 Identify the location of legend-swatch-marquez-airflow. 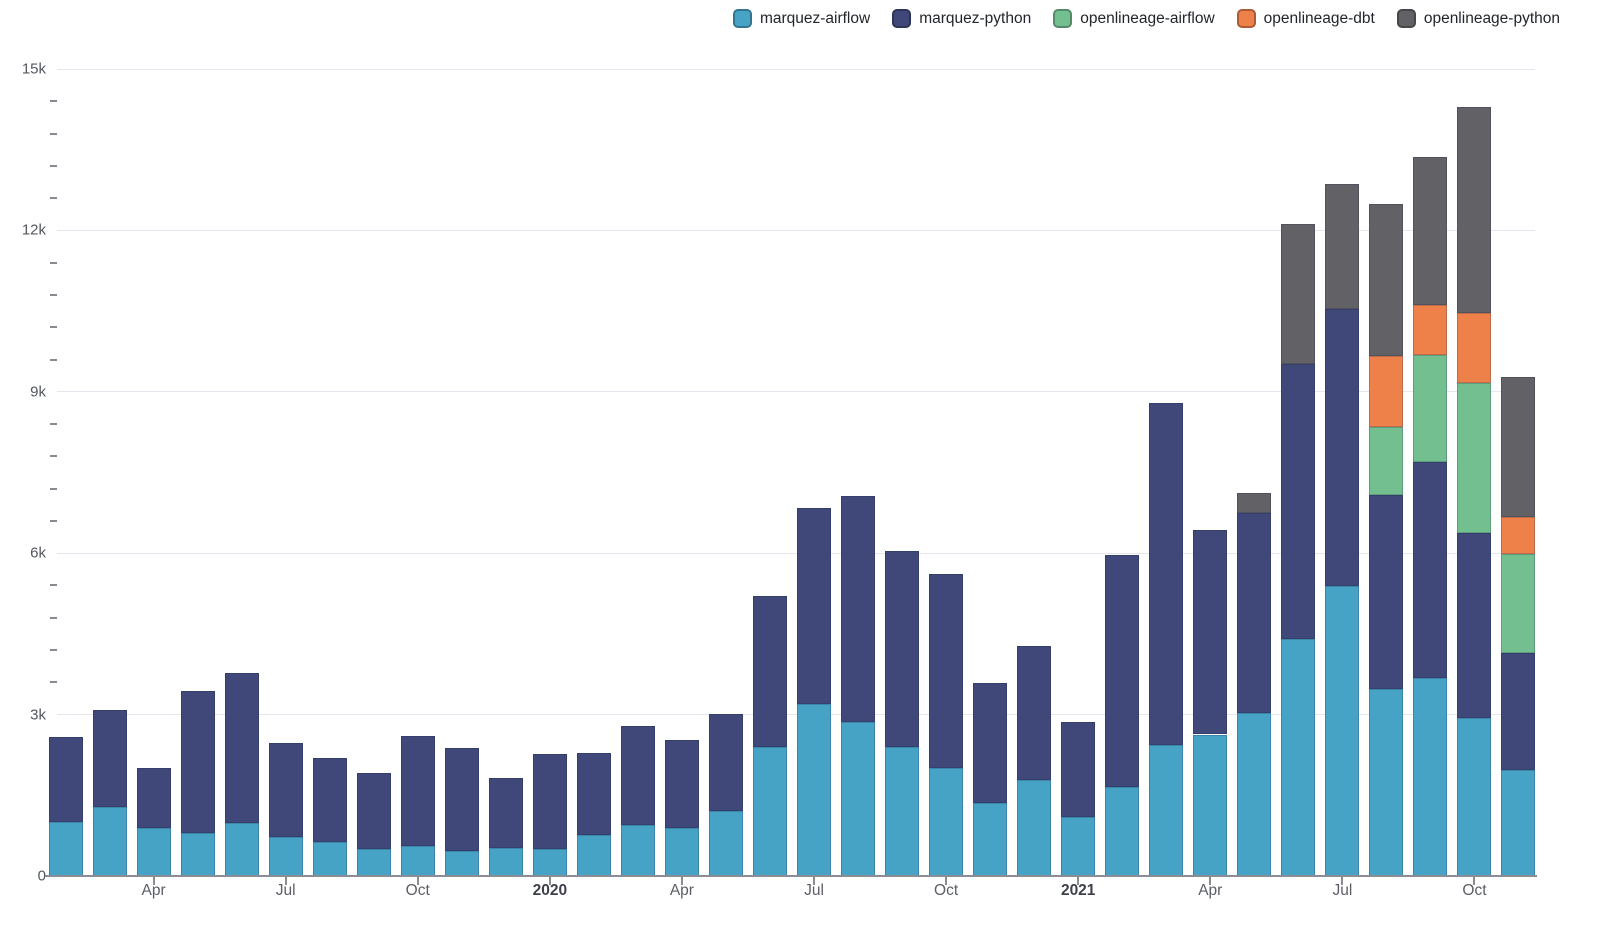
(742, 18).